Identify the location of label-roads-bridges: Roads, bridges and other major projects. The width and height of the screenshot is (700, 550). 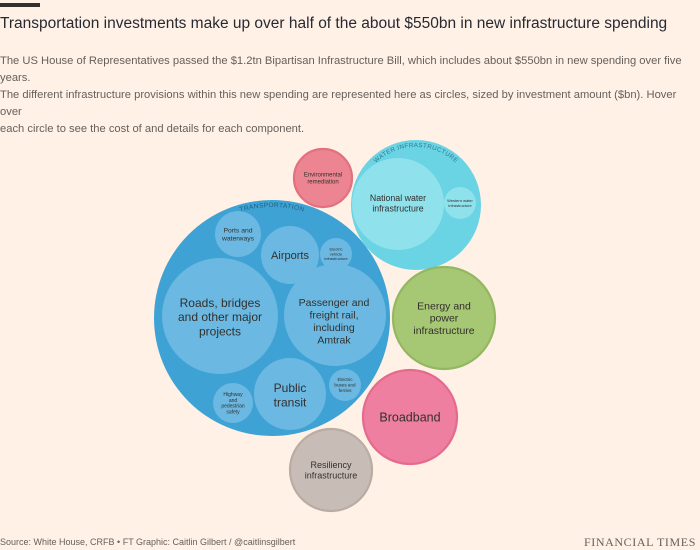
(220, 317).